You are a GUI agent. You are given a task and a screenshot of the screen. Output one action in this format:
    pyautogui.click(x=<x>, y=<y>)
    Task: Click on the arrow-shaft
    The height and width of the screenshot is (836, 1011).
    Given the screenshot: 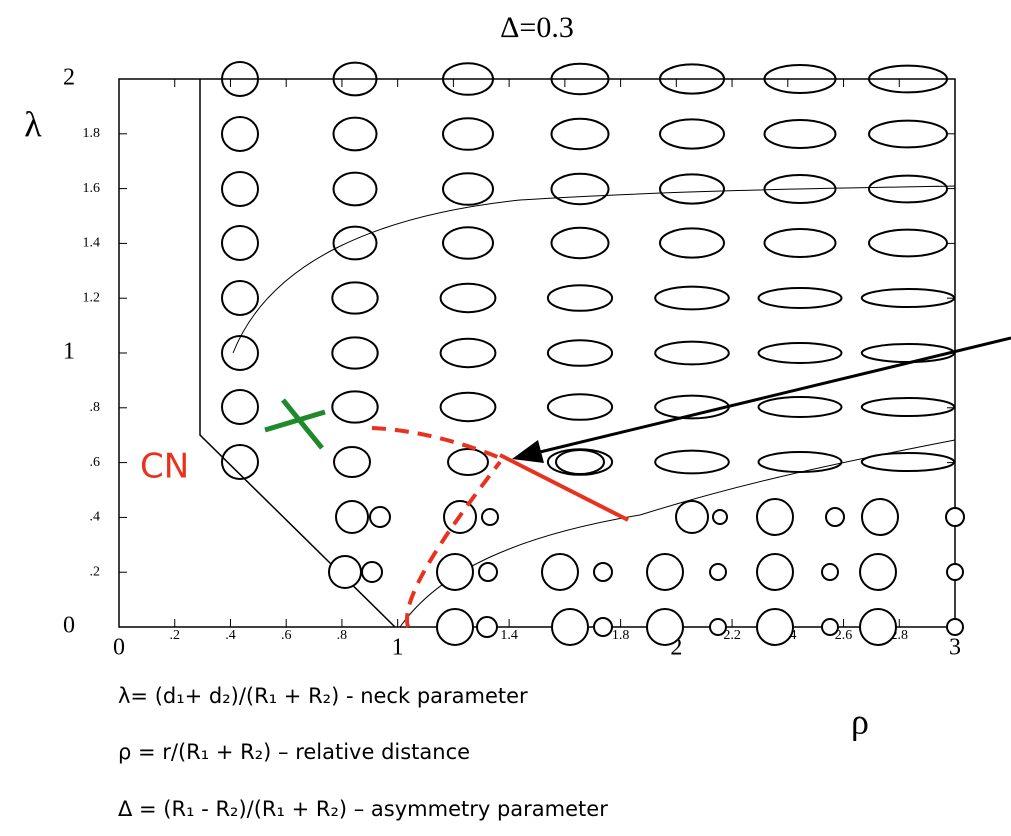 What is the action you would take?
    pyautogui.click(x=775, y=395)
    